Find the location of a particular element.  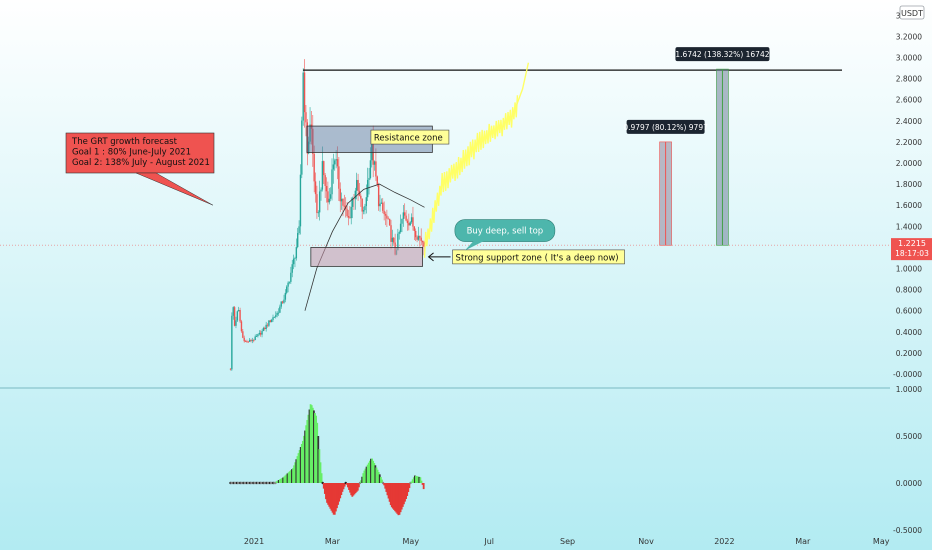

time-tick-label: Mar is located at coordinates (803, 541).